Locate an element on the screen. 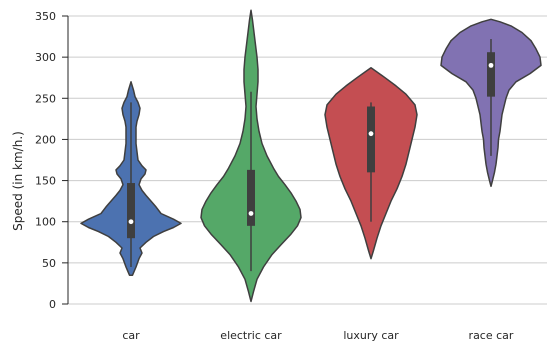  y-tick-label: 350 is located at coordinates (45, 16).